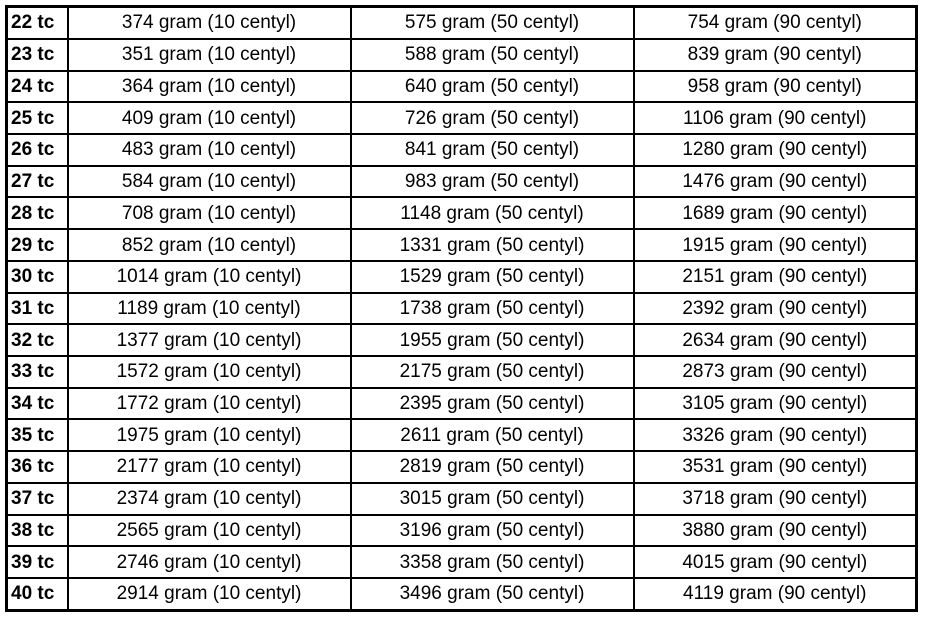 Image resolution: width=925 pixels, height=618 pixels. What do you see at coordinates (492, 276) in the screenshot?
I see `weight-cell: 1529 gram (50 centyl)` at bounding box center [492, 276].